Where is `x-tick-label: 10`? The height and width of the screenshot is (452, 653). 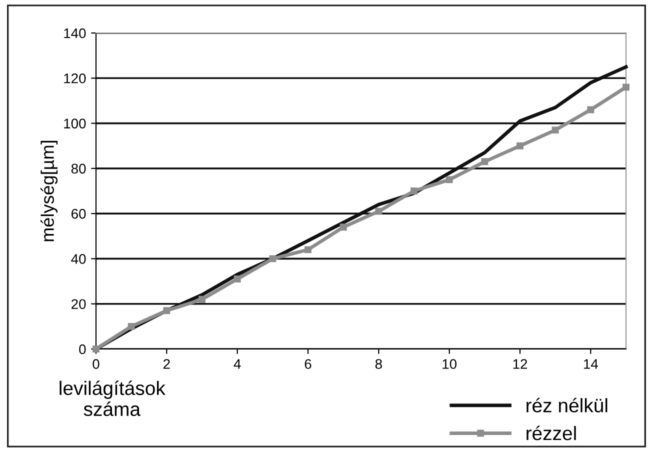
x-tick-label: 10 is located at coordinates (449, 364).